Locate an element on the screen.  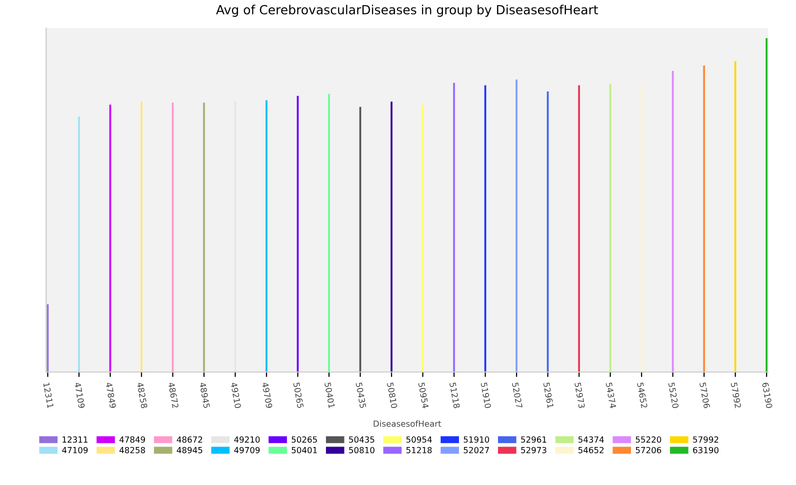
x-tick-label: 50401 is located at coordinates (330, 395).